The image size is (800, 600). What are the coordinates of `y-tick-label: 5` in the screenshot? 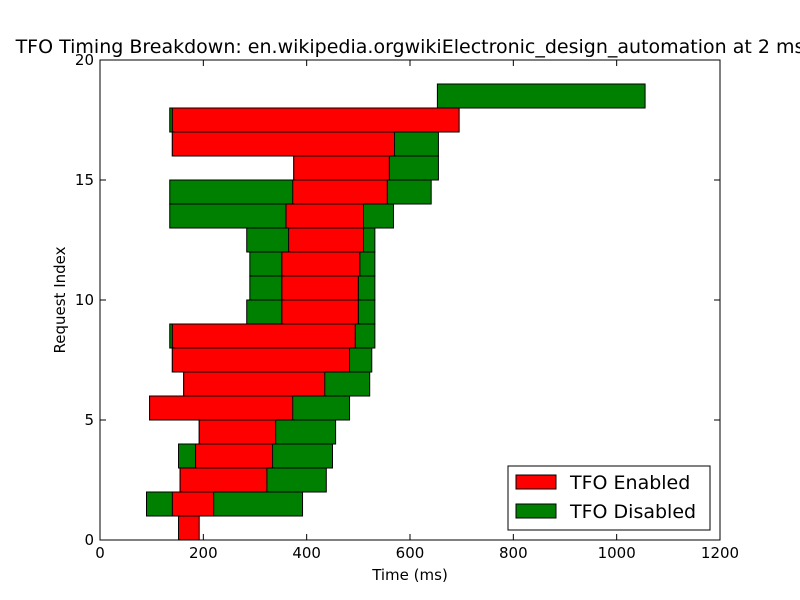 It's located at (89, 420).